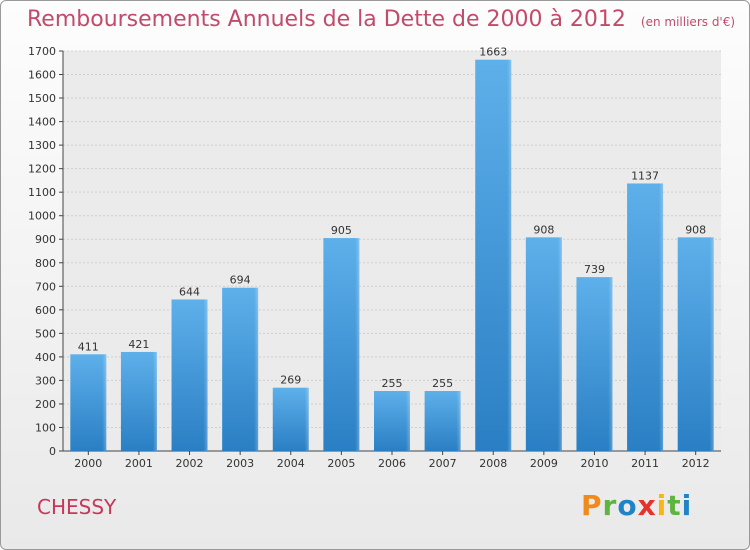  What do you see at coordinates (45, 310) in the screenshot?
I see `y-tick-label: 600` at bounding box center [45, 310].